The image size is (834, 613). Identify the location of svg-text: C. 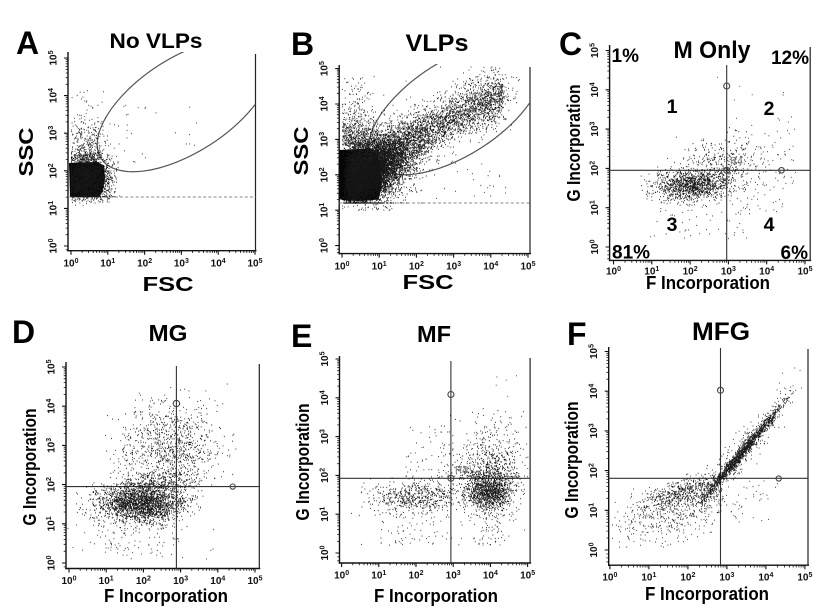
(570, 44).